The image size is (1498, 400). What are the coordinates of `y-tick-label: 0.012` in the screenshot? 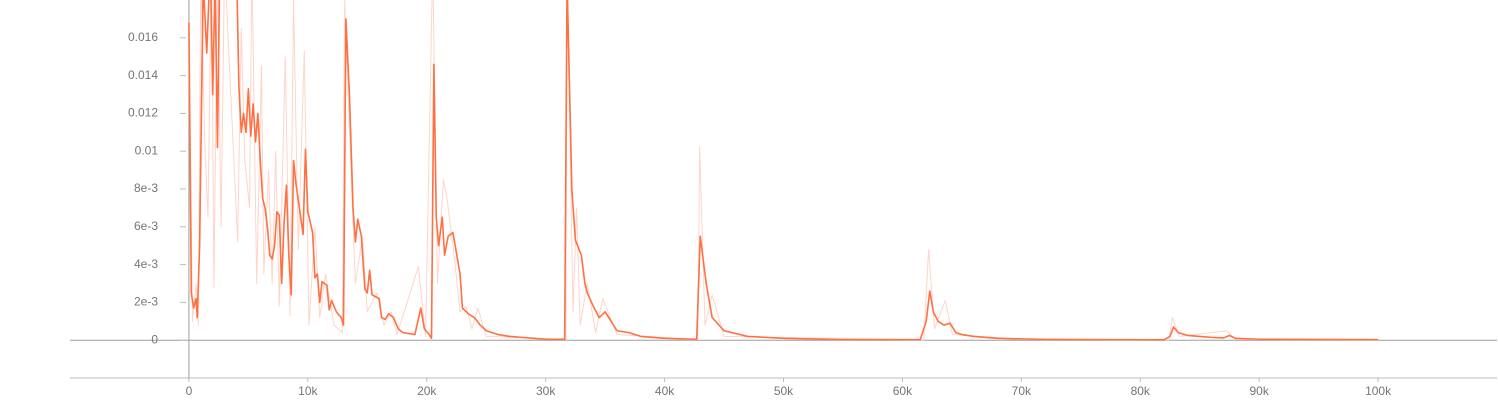 It's located at (143, 113).